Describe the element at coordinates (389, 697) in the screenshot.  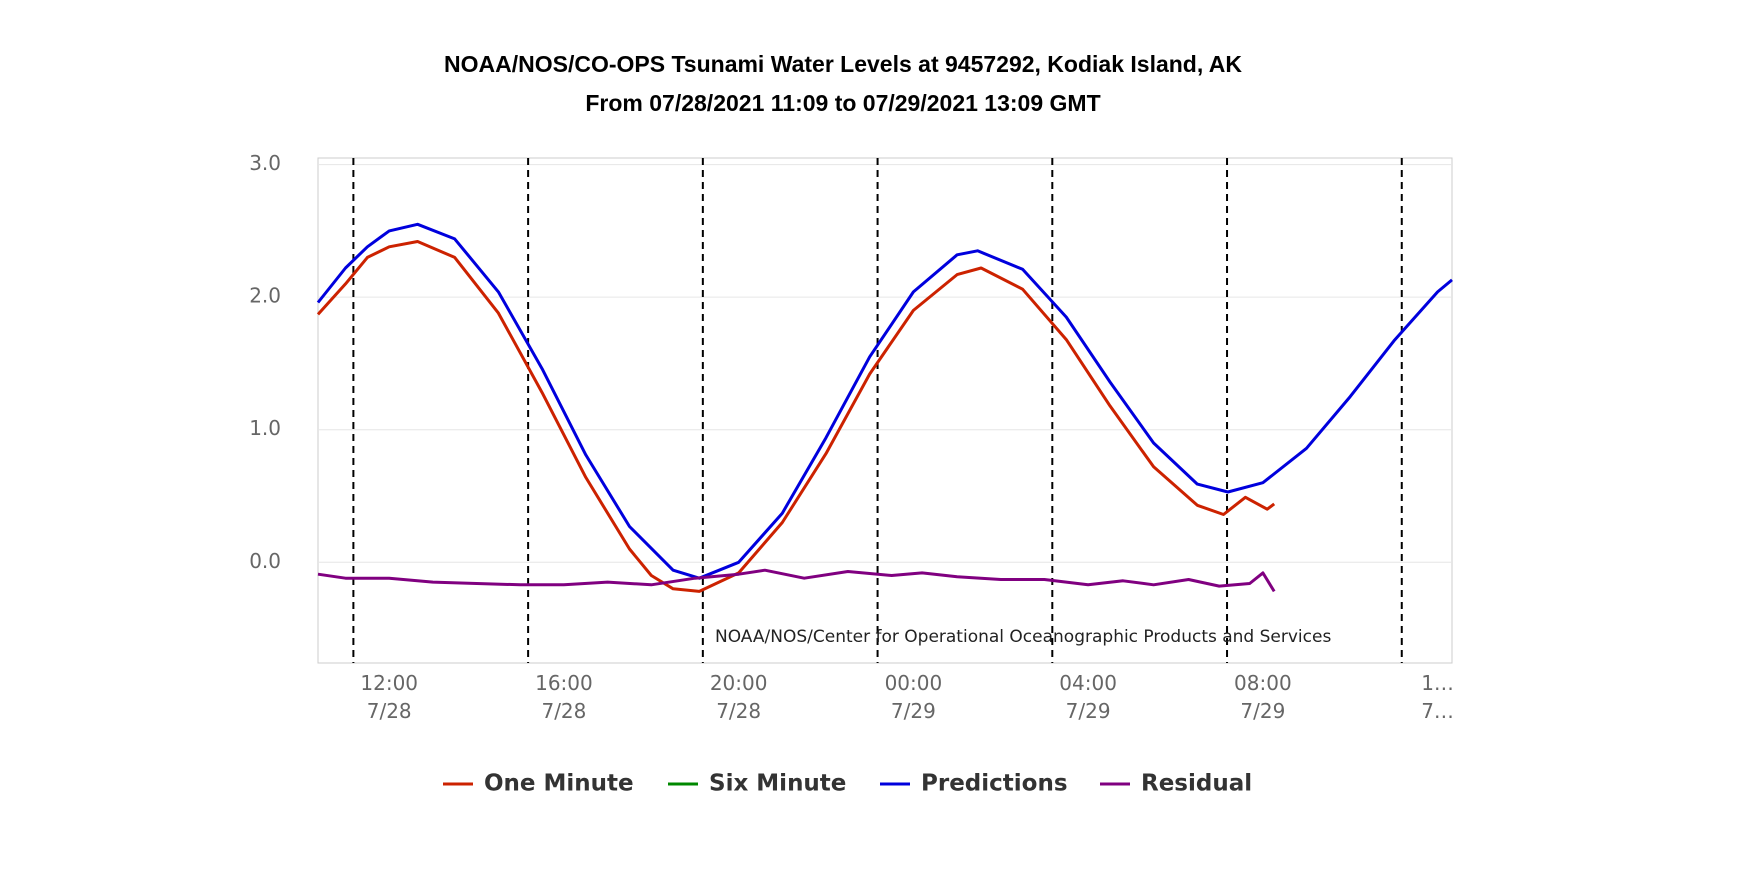
I see `x-tick-label: 12:00 7/28` at that location.